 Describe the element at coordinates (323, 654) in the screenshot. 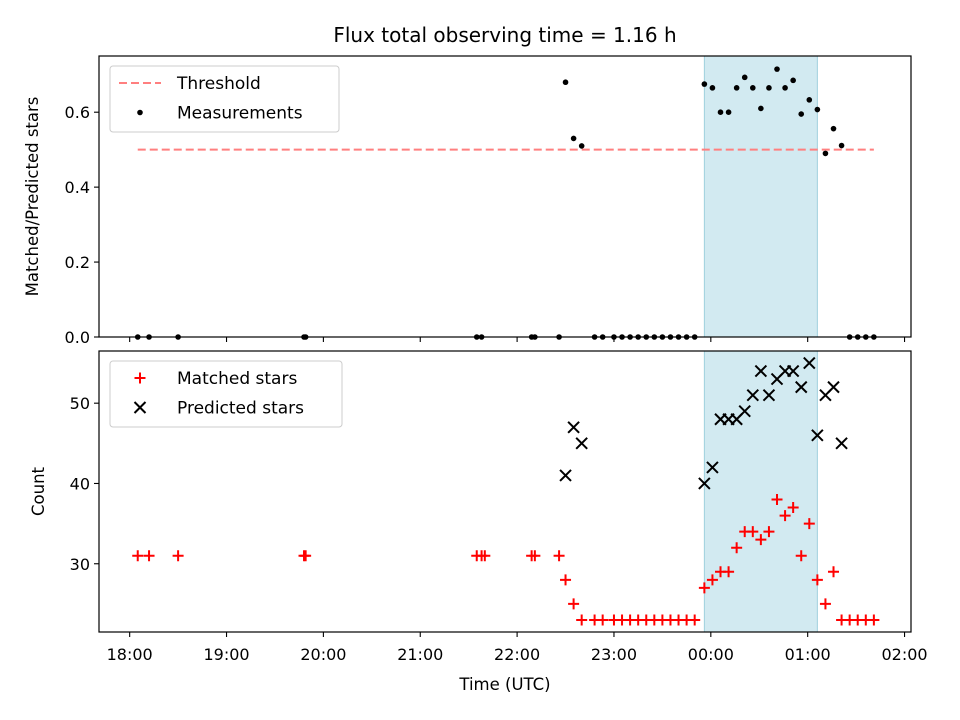

I see `x-tick-label: 20:00` at that location.